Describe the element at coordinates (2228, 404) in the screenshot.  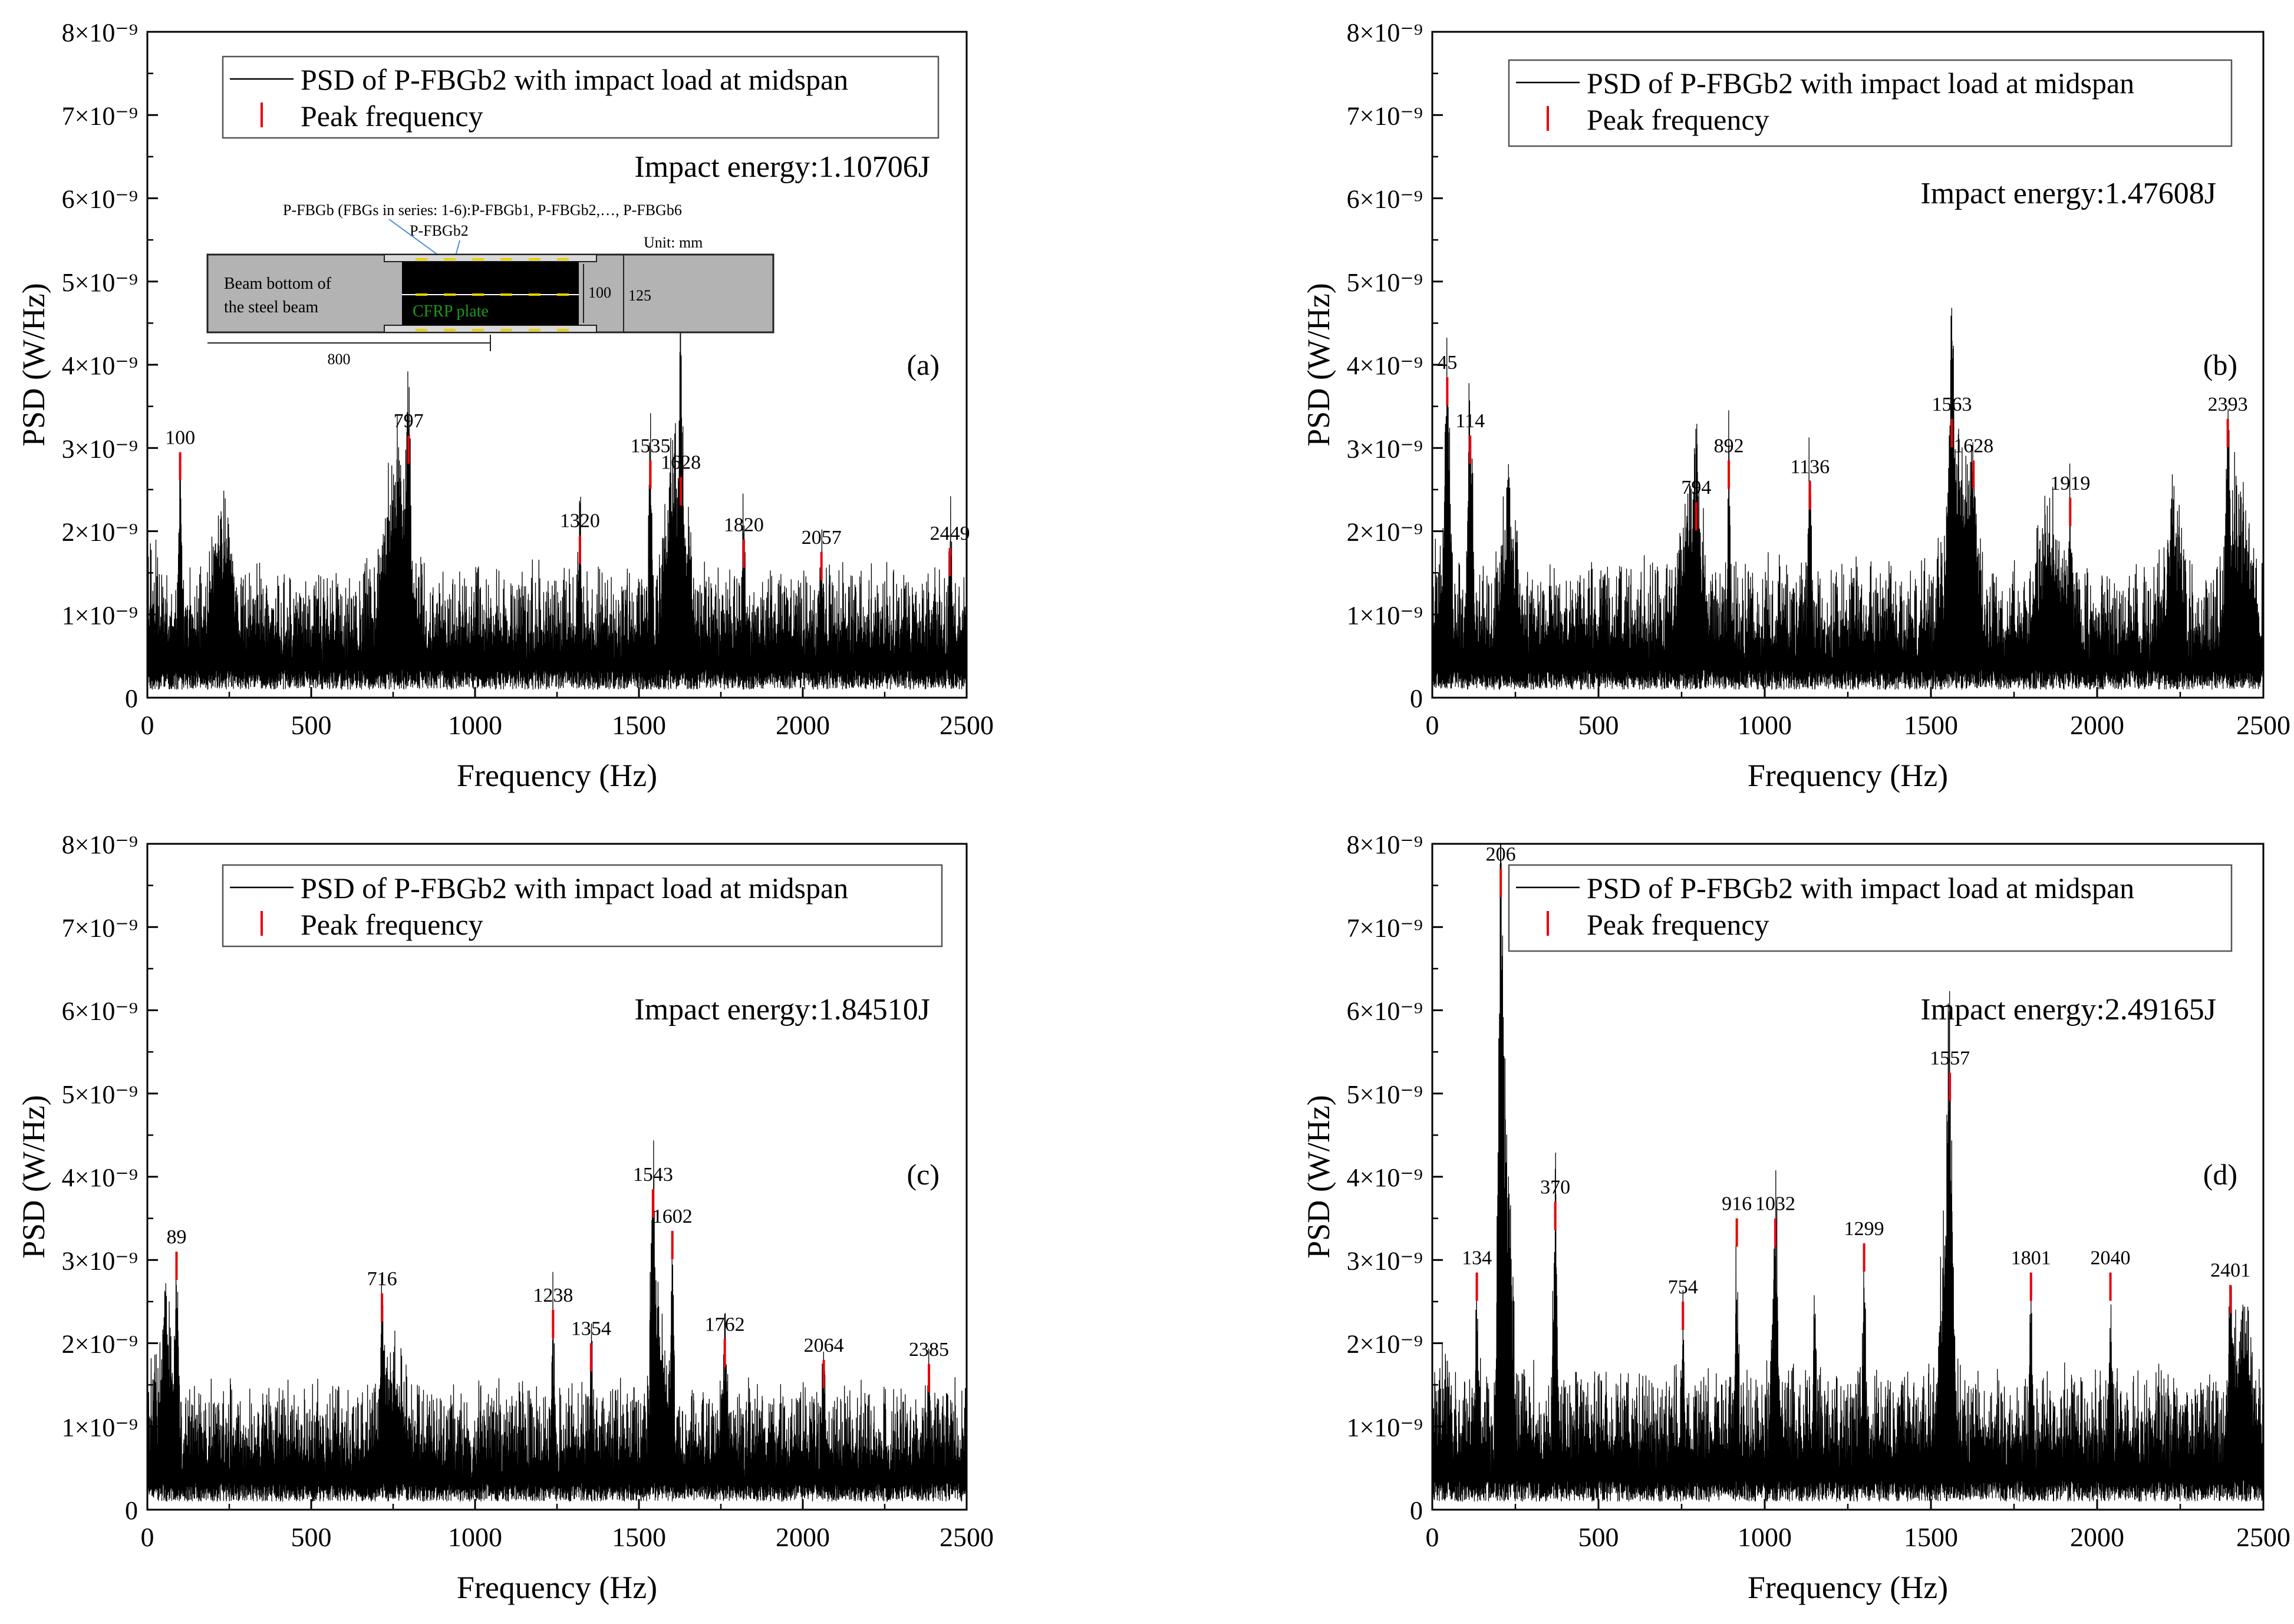
I see `peak-label: 2393` at that location.